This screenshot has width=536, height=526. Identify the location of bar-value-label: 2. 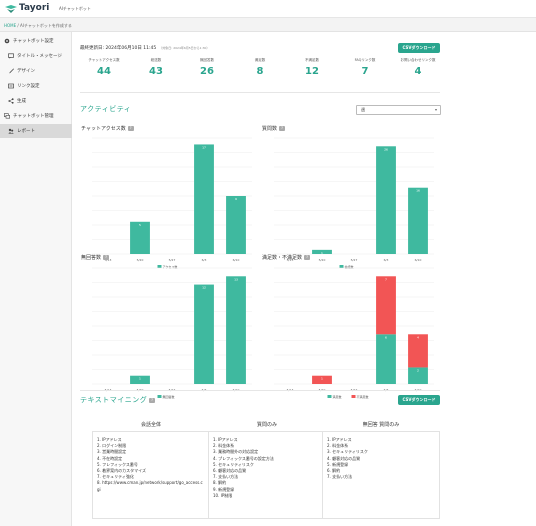
(418, 370).